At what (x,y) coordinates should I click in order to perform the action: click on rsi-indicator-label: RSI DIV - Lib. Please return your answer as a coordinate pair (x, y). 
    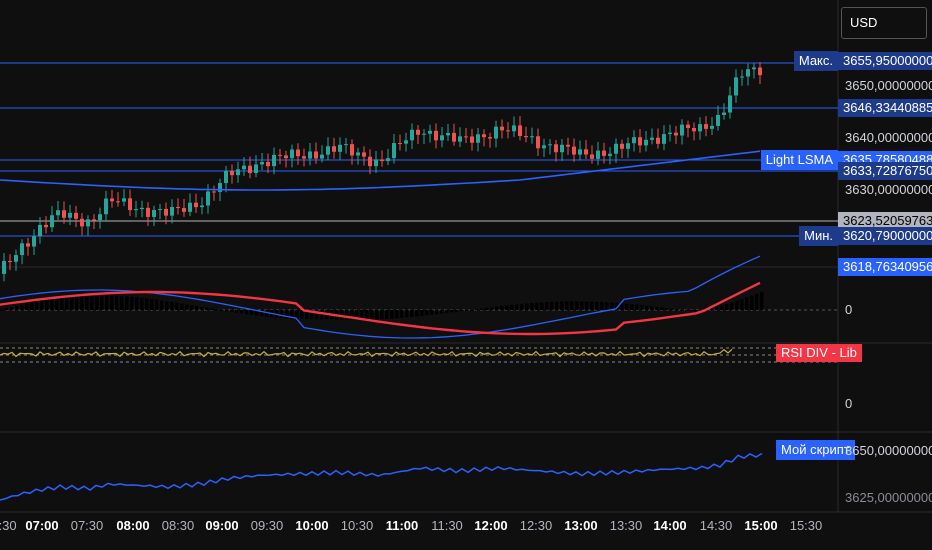
    Looking at the image, I should click on (819, 353).